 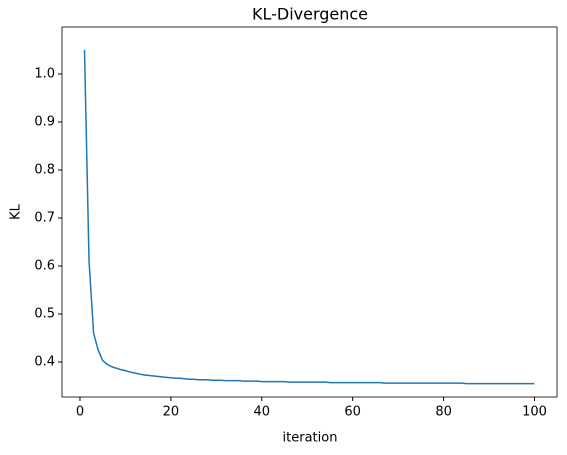 What do you see at coordinates (16, 211) in the screenshot?
I see `y-axis-label: KL` at bounding box center [16, 211].